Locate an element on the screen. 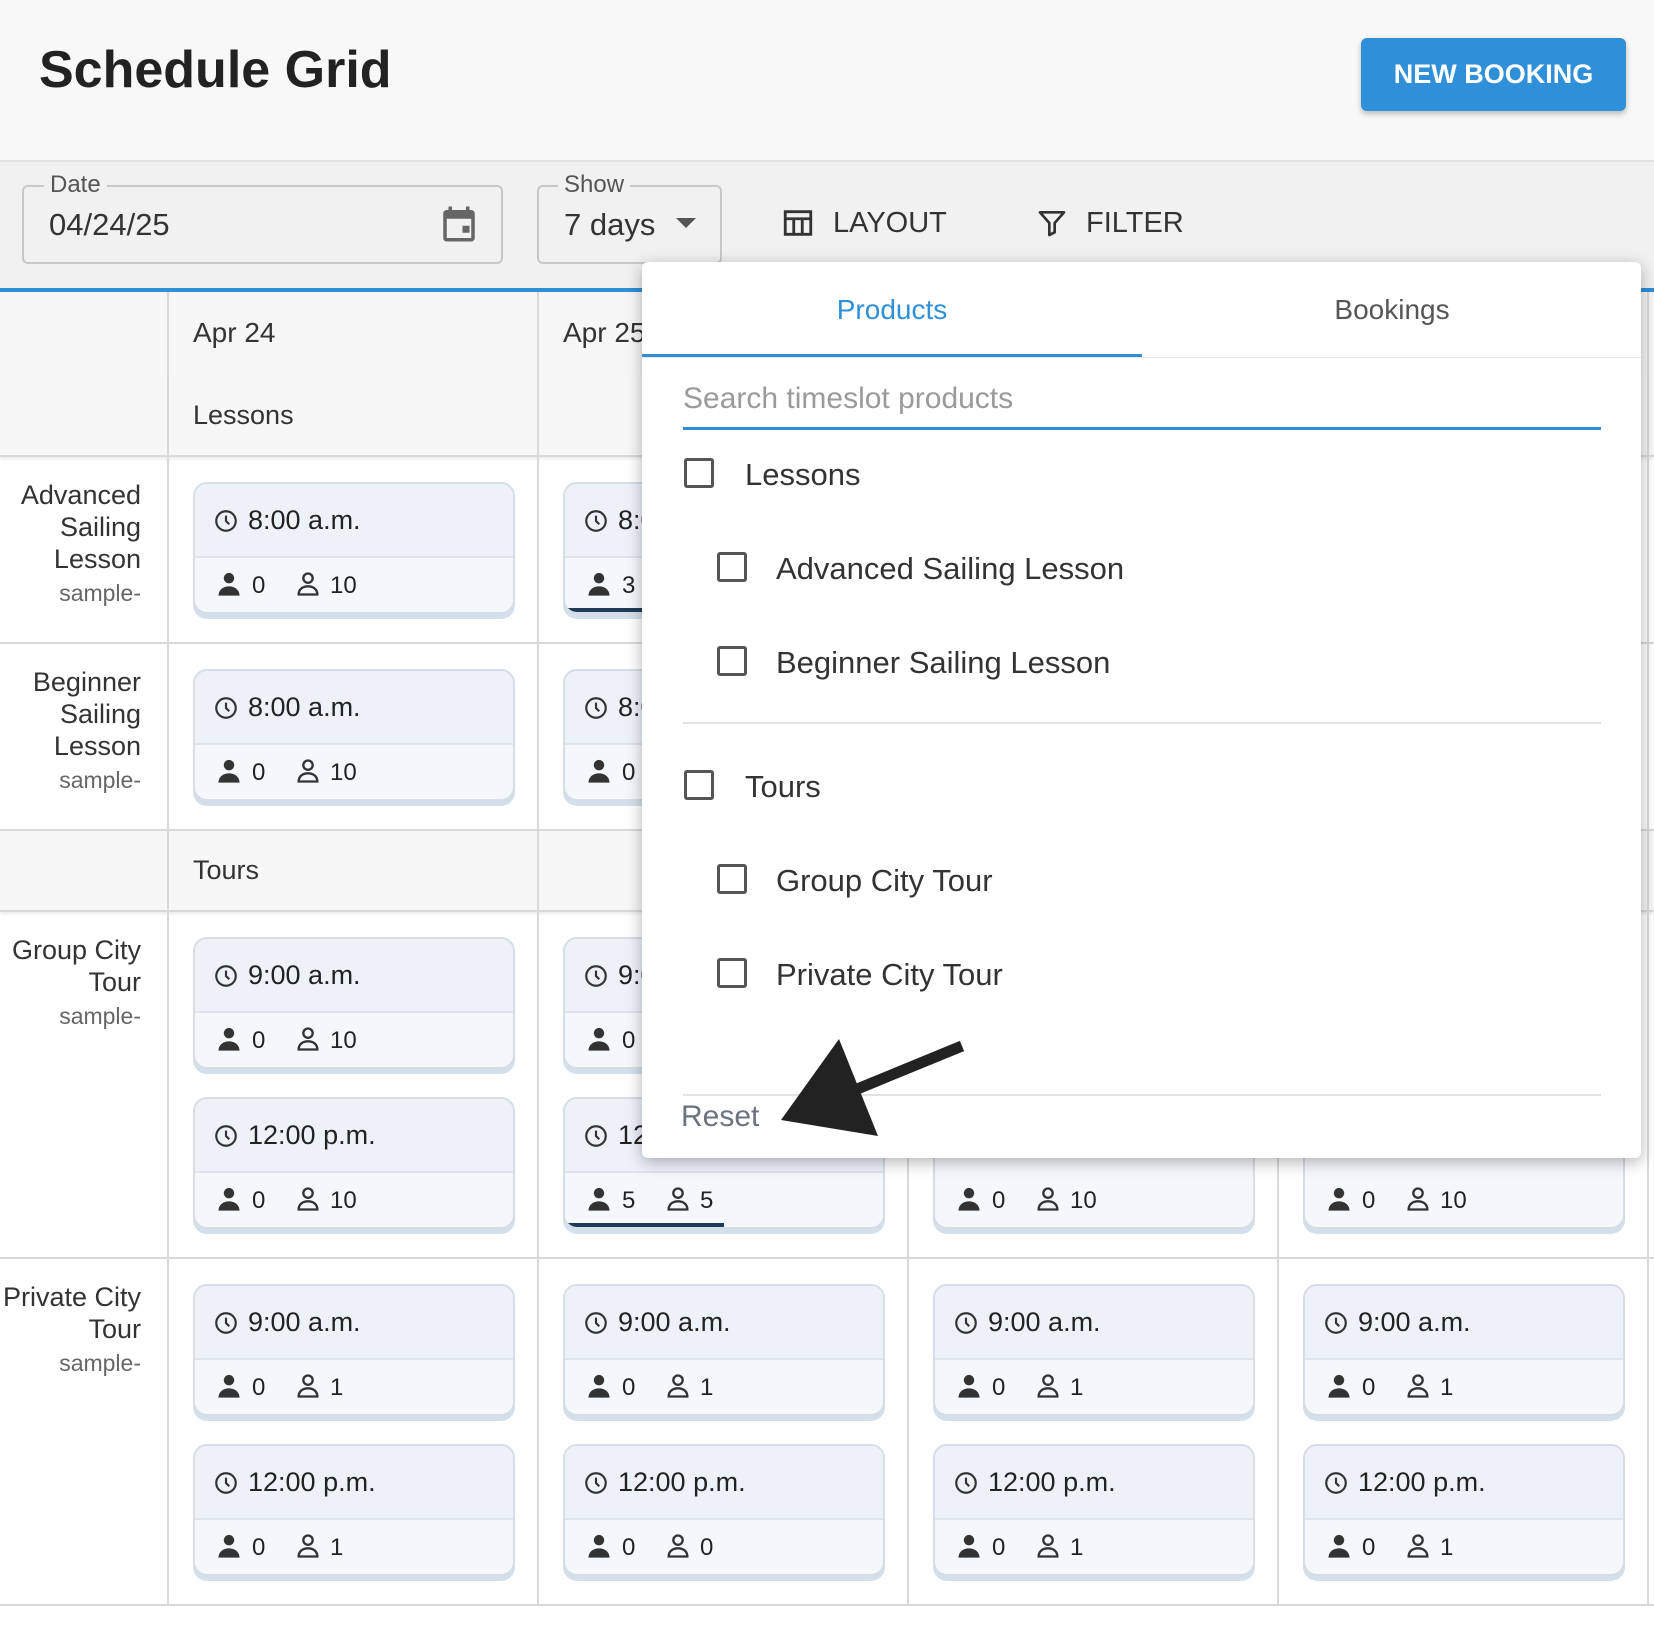  row-label: Group City Tour sample- is located at coordinates (70, 984).